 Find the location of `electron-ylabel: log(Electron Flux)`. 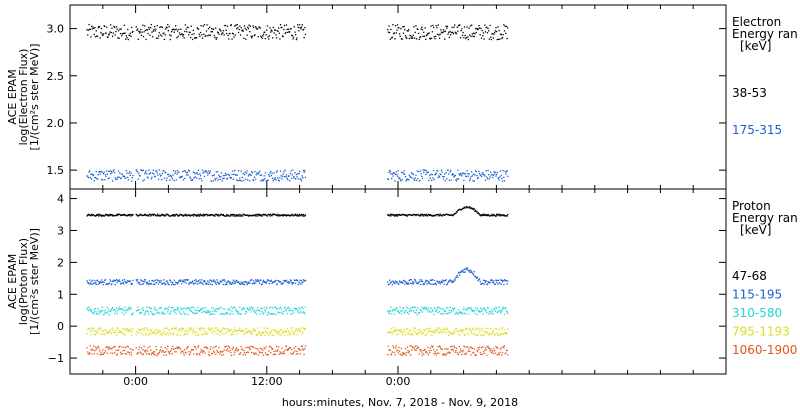

electron-ylabel: log(Electron Flux) is located at coordinates (23, 97).